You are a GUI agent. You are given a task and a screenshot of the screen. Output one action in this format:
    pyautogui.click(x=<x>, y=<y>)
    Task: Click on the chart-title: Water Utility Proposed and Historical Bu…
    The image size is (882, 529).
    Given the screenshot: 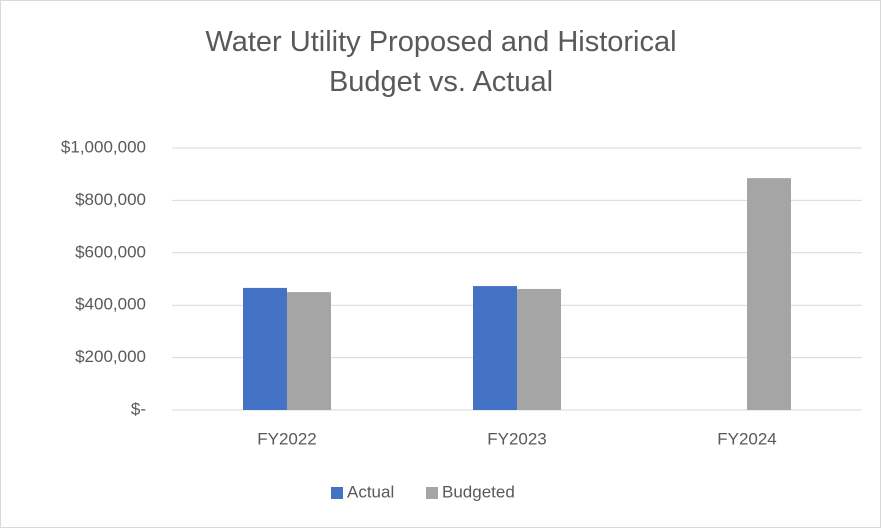 What is the action you would take?
    pyautogui.click(x=441, y=62)
    